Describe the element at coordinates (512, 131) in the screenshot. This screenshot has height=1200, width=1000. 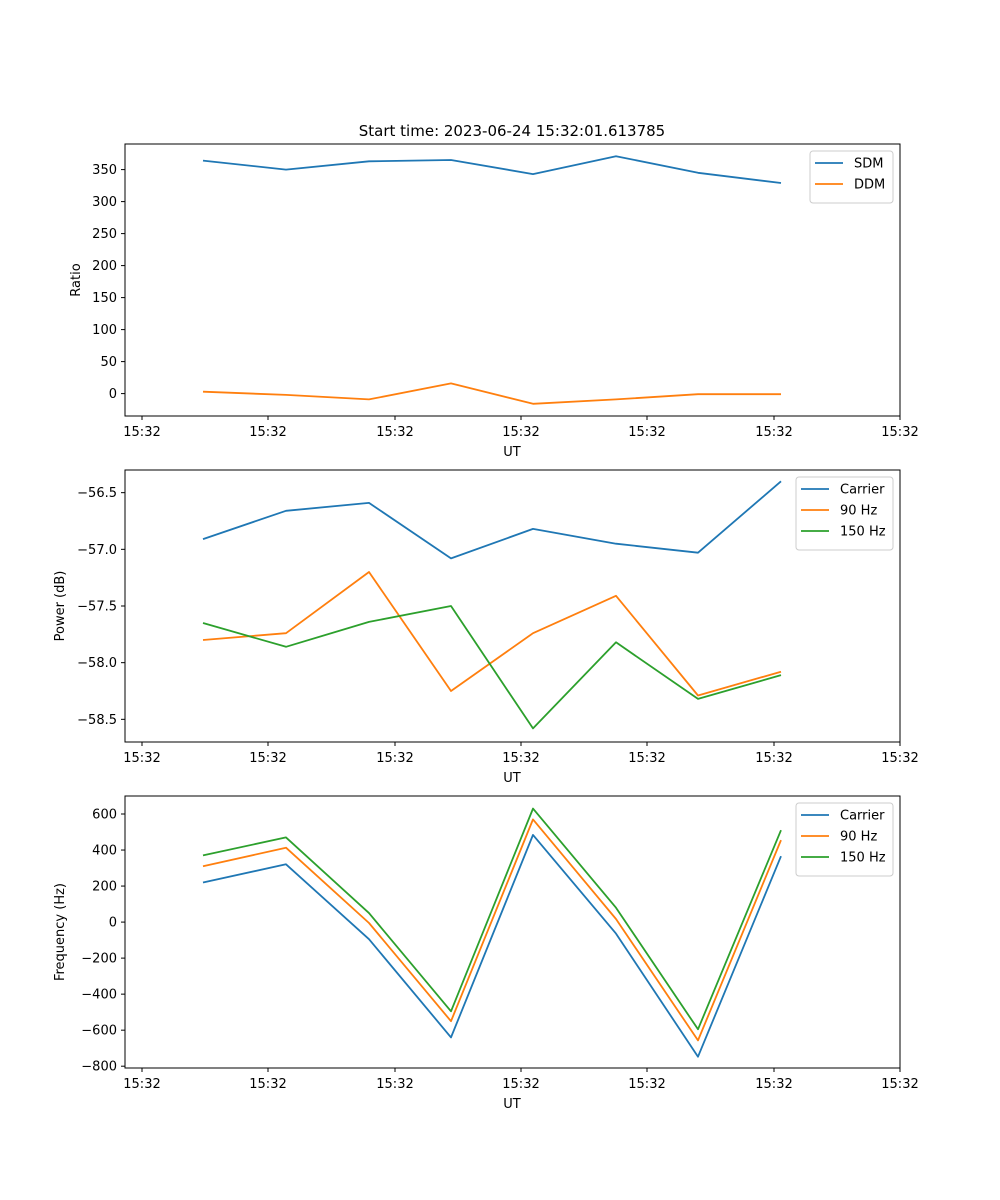
I see `chart-title: Start time: 2023-06-24 15:32:01.613785` at that location.